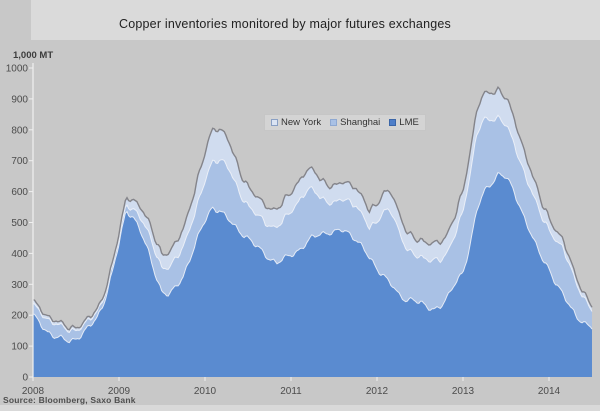  I want to click on svg-text: 2008, so click(33, 391).